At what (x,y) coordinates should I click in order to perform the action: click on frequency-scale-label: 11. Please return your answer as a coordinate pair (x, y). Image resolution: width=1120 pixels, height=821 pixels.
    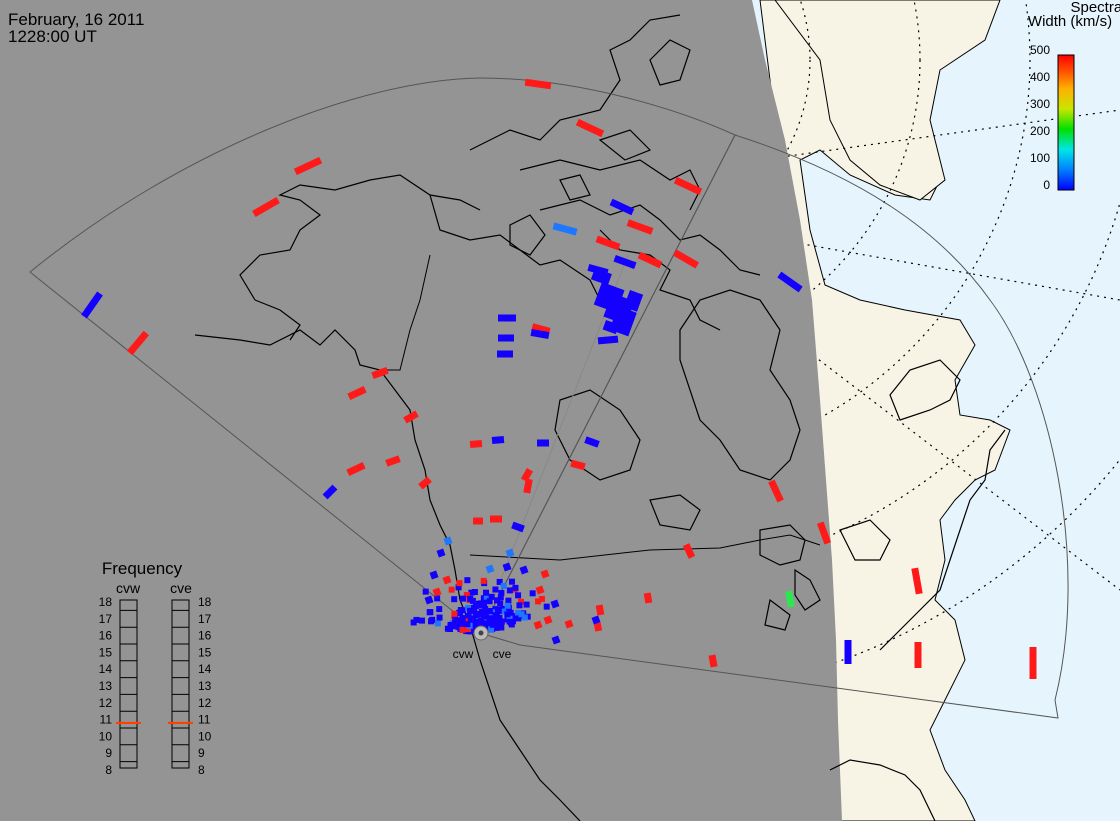
    Looking at the image, I should click on (106, 720).